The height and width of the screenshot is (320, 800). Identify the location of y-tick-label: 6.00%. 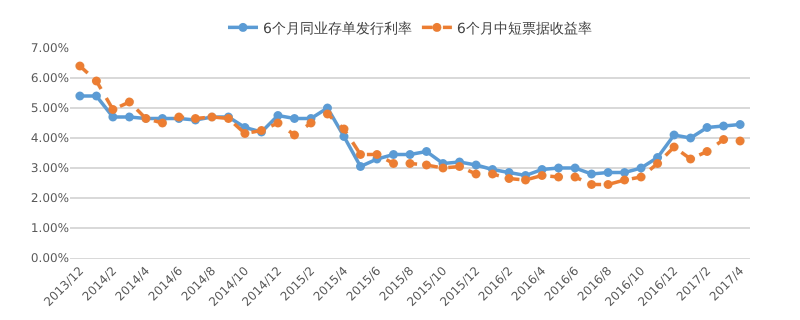
(49, 78).